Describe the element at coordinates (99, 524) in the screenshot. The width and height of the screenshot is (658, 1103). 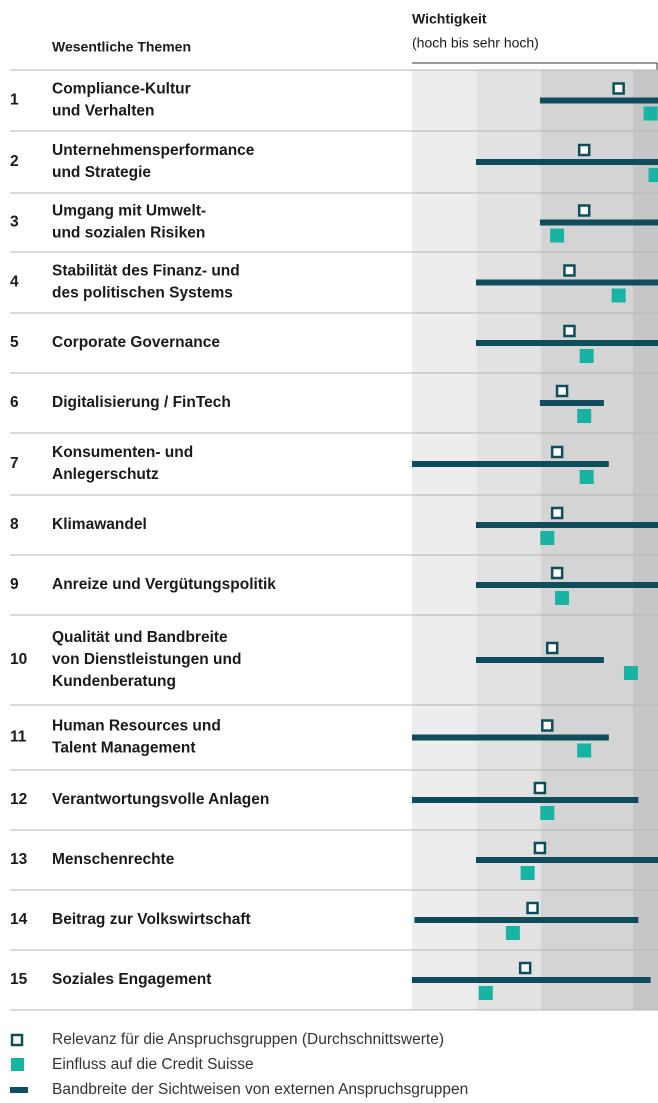
I see `row-label: Klimawandel` at that location.